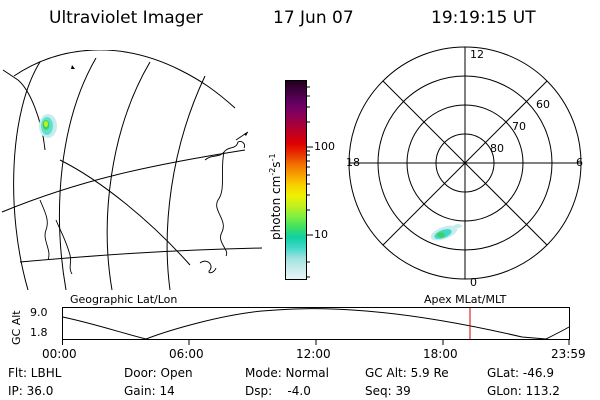  I want to click on status-gc-alt: GC Alt: 5.9 Re, so click(407, 373).